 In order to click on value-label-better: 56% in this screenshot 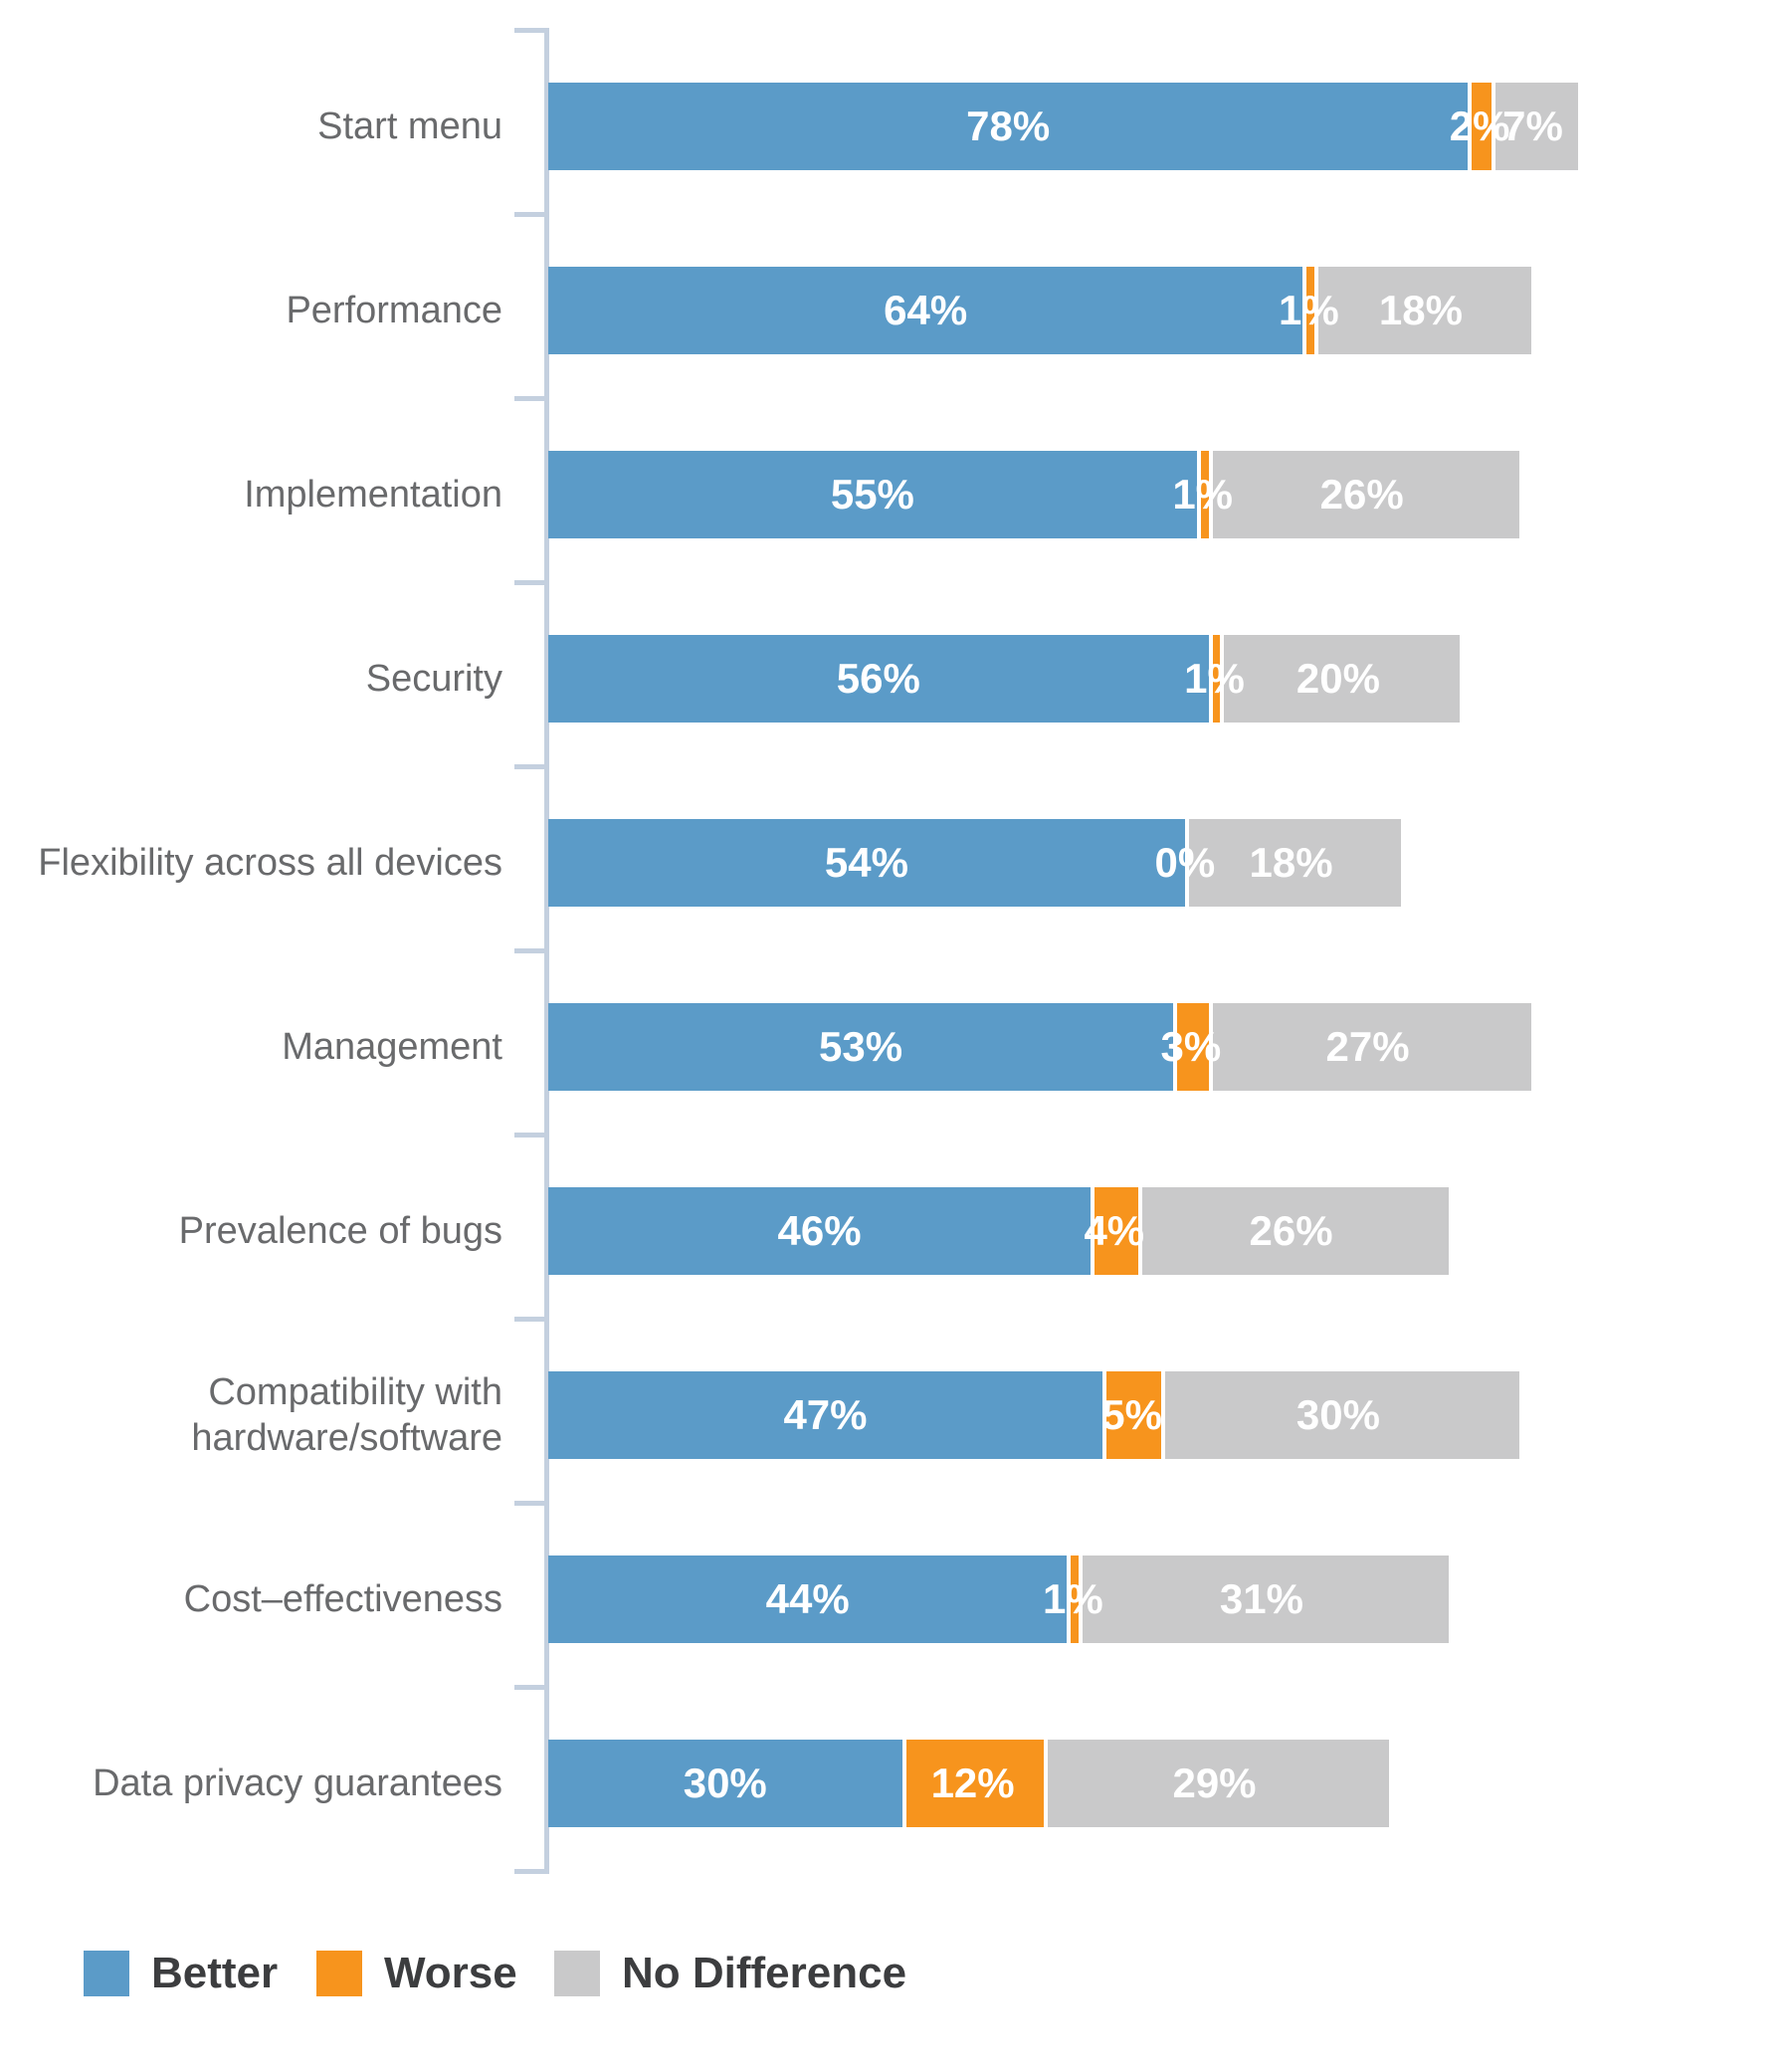, I will do `click(878, 678)`.